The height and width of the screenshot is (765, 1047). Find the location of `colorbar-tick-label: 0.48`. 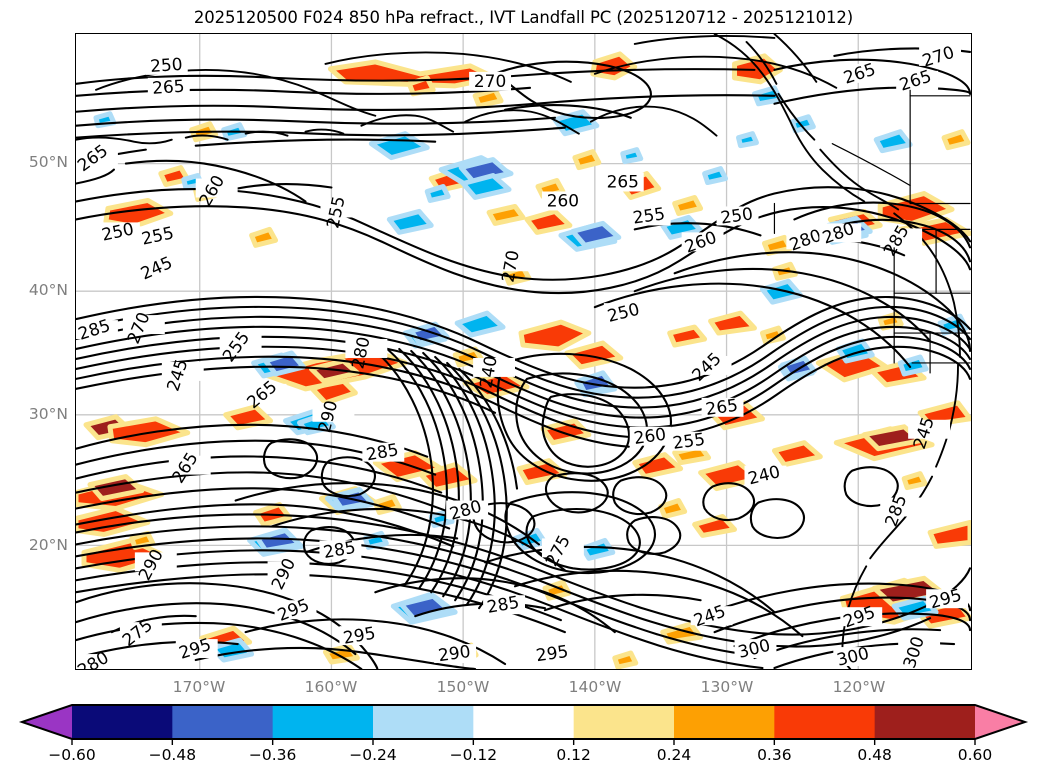

colorbar-tick-label: 0.48 is located at coordinates (874, 755).